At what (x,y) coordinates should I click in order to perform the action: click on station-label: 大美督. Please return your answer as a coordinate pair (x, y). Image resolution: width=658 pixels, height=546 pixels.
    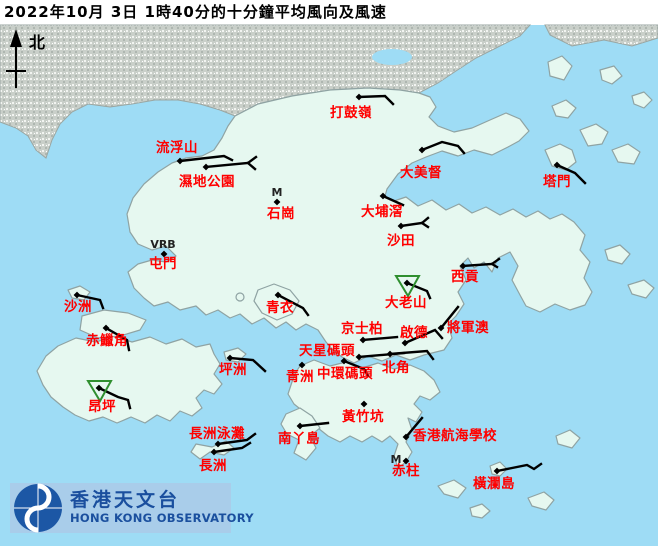
    Looking at the image, I should click on (421, 172).